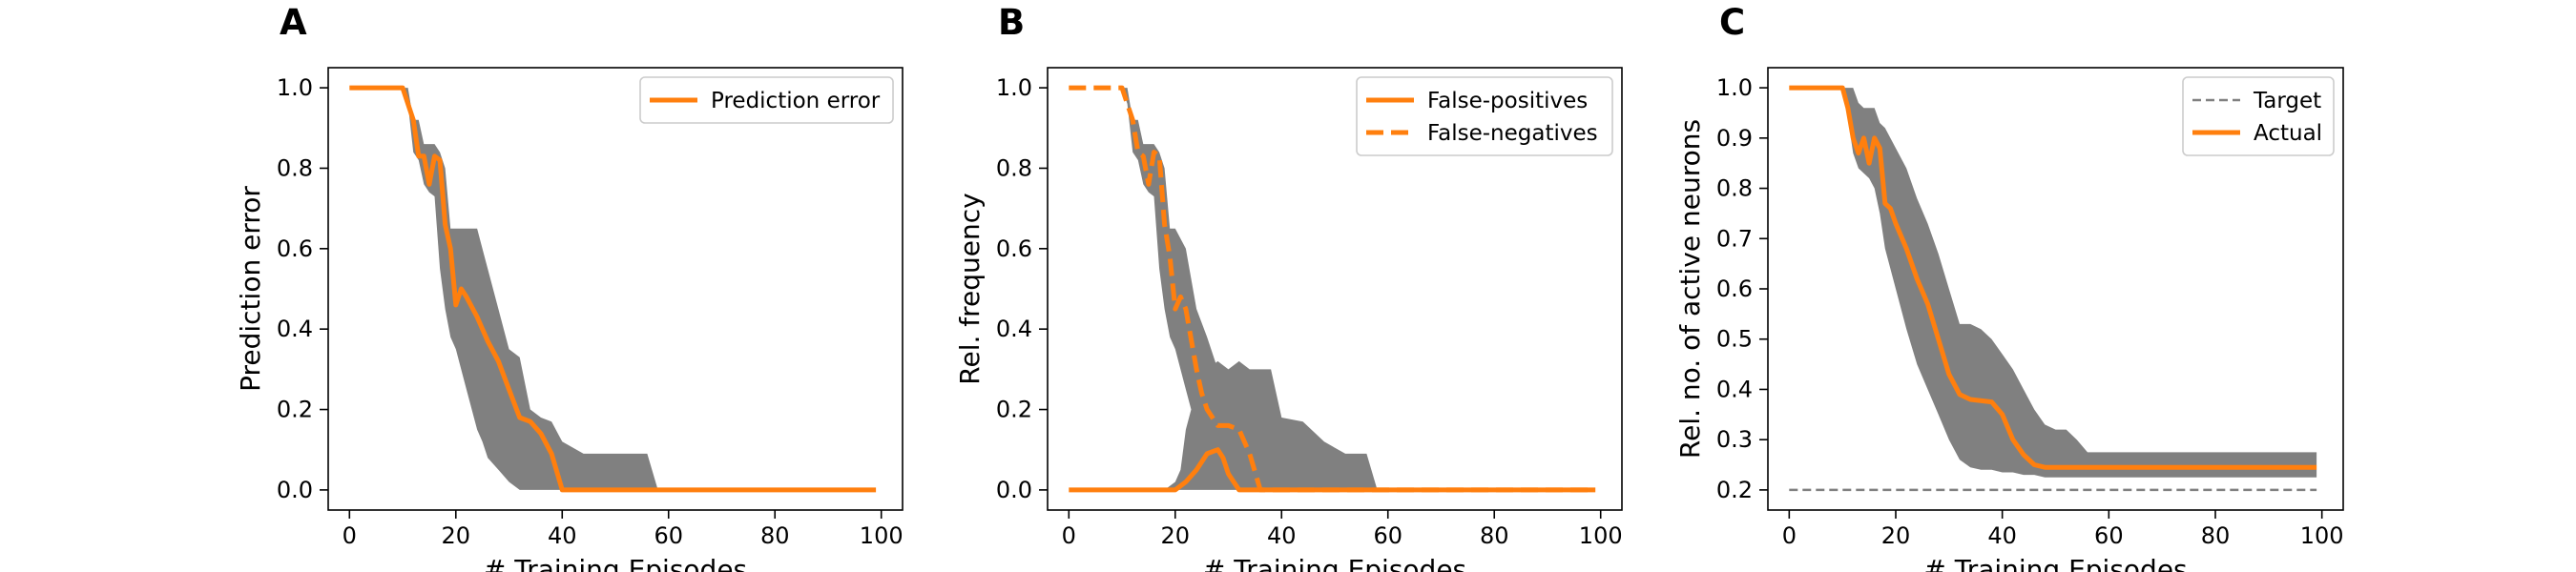 The image size is (2576, 572). What do you see at coordinates (1014, 87) in the screenshot?
I see `y-tick-label-b-5: 1.0` at bounding box center [1014, 87].